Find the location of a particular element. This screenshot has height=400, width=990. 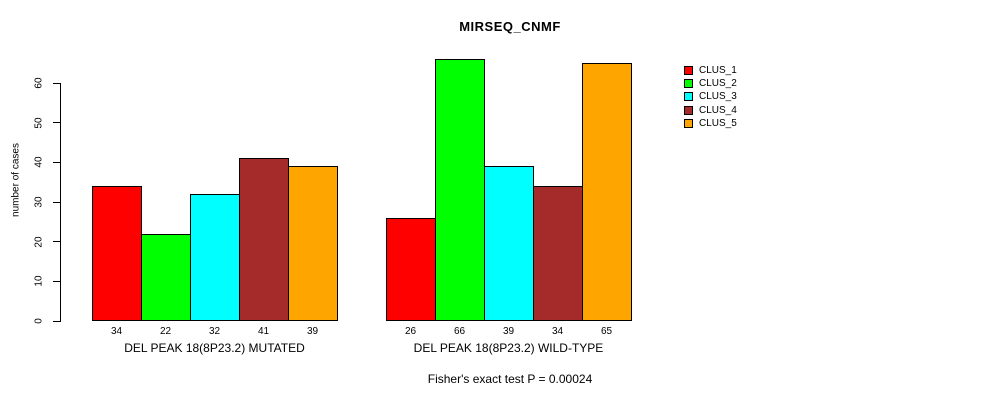

y-axis-tick-label: 40 is located at coordinates (39, 162).